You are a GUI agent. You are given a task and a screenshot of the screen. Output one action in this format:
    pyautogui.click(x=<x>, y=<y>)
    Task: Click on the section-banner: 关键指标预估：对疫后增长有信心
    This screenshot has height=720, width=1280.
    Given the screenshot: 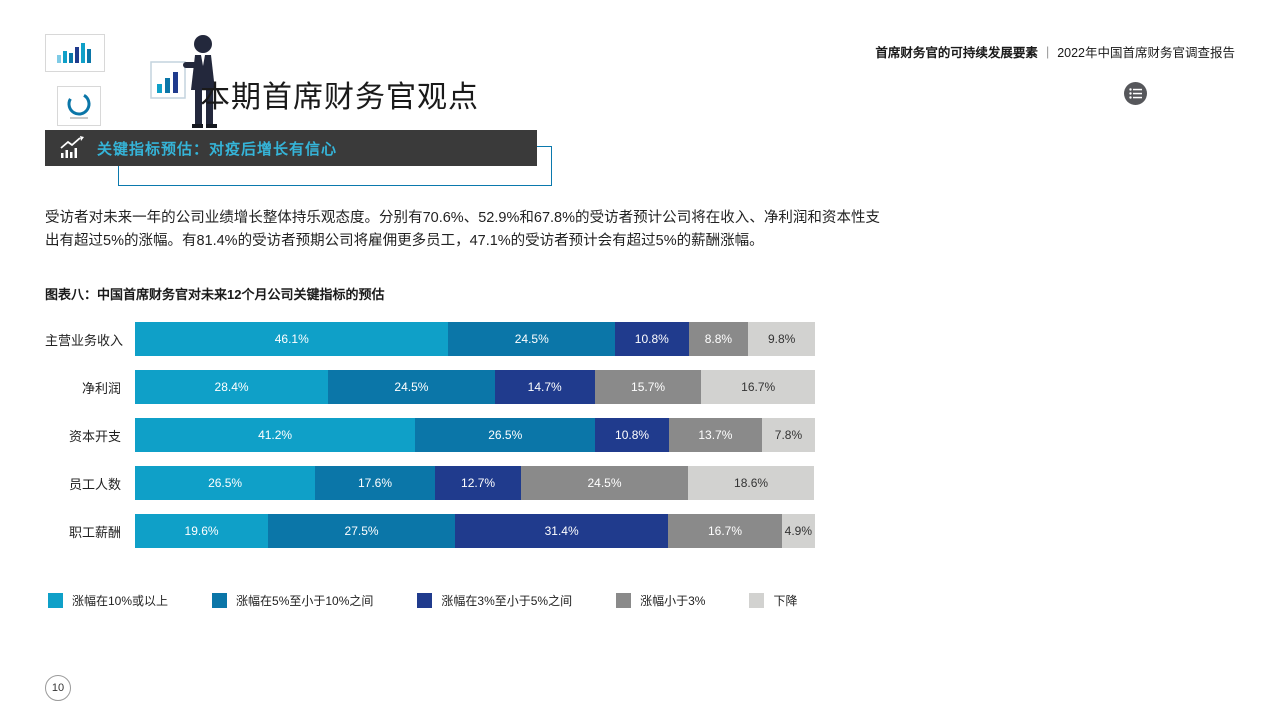 What is the action you would take?
    pyautogui.click(x=291, y=148)
    